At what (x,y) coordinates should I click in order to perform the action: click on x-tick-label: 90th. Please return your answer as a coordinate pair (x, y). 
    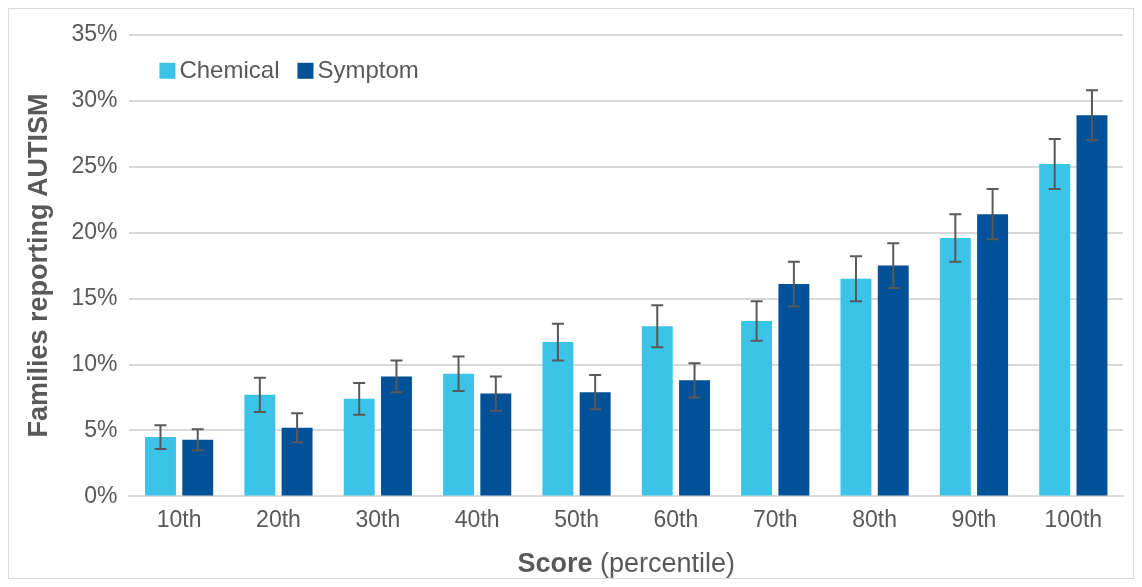
    Looking at the image, I should click on (974, 518).